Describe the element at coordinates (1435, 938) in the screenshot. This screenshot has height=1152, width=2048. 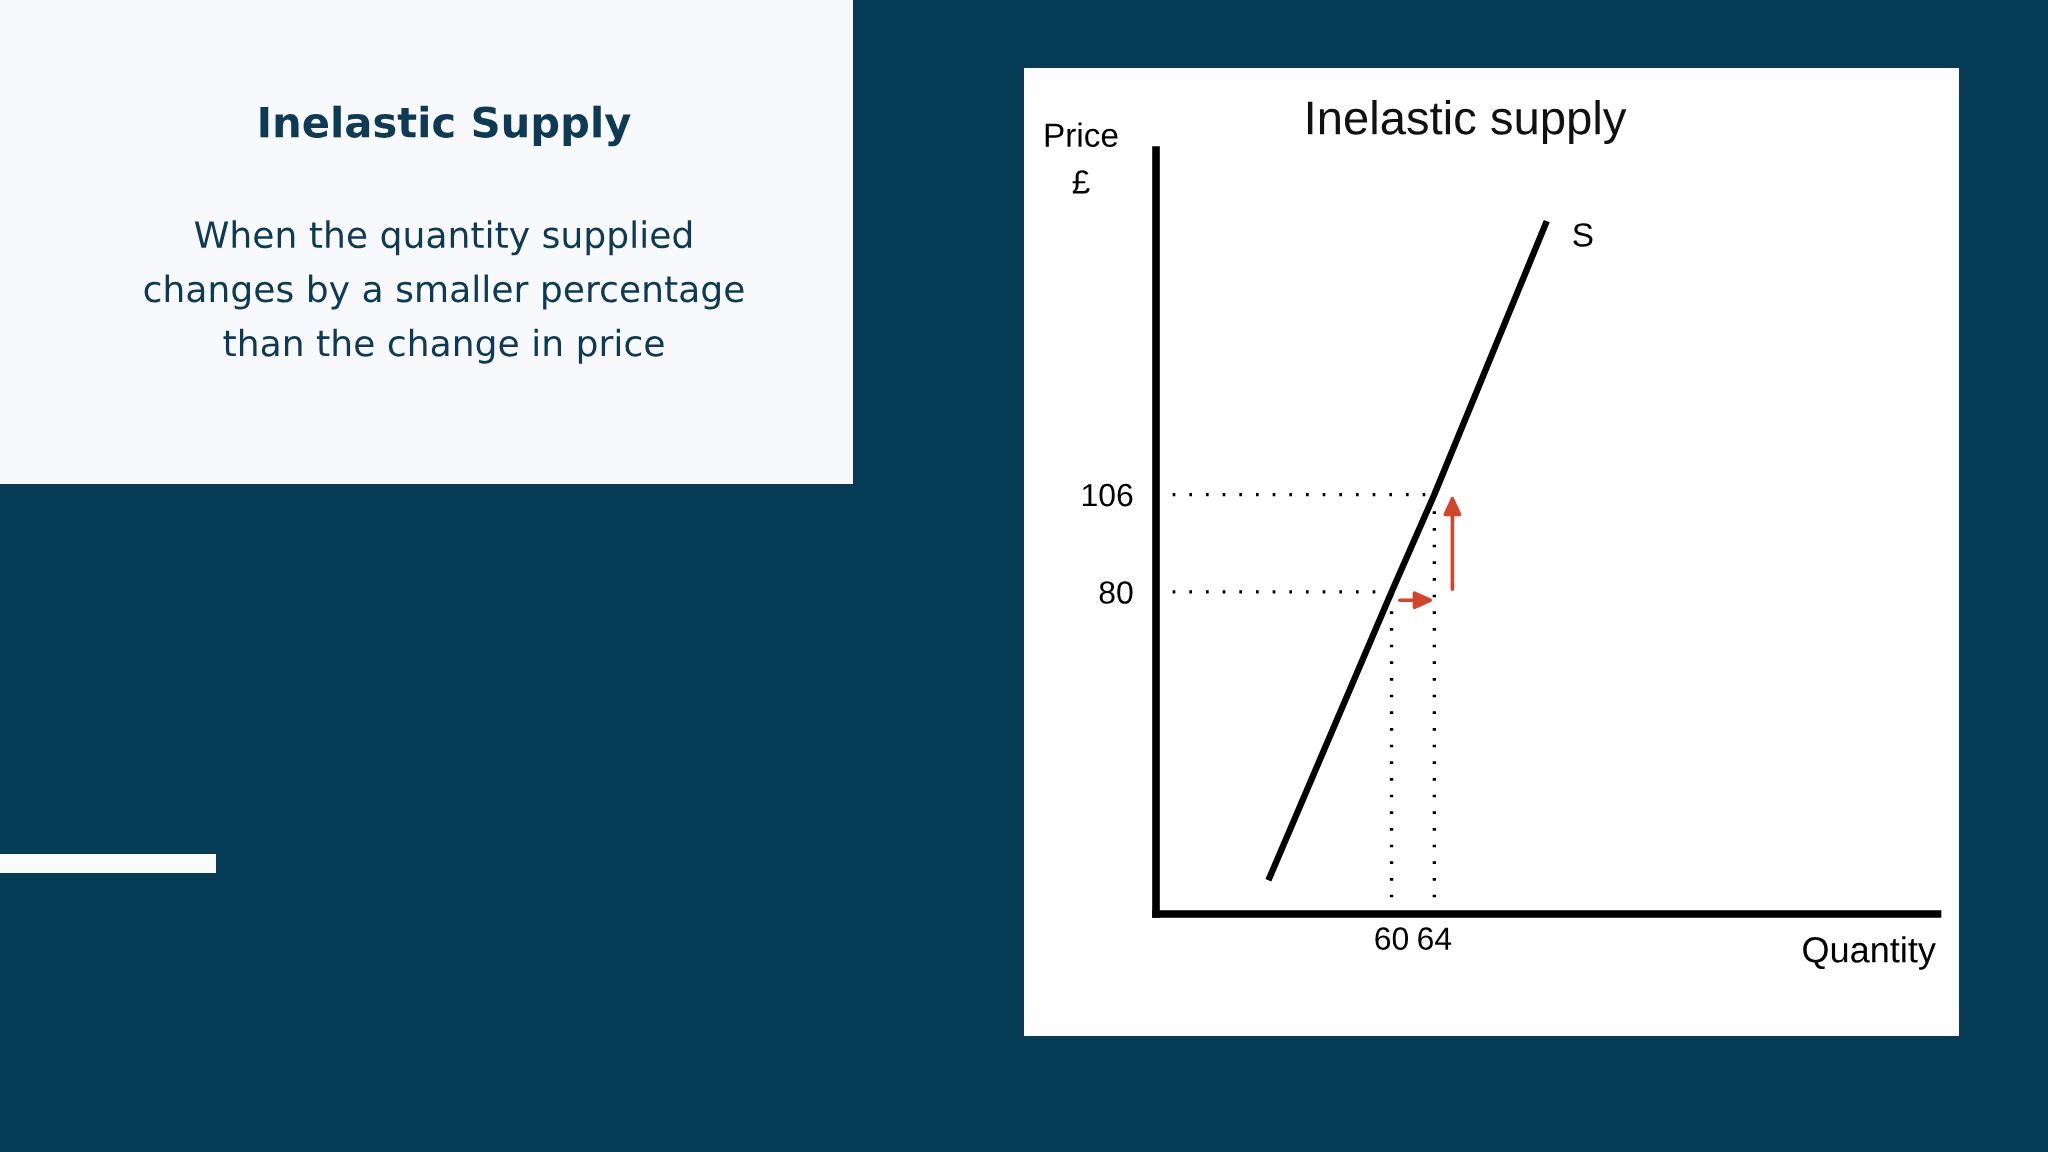
I see `x-tick-label: 64` at that location.